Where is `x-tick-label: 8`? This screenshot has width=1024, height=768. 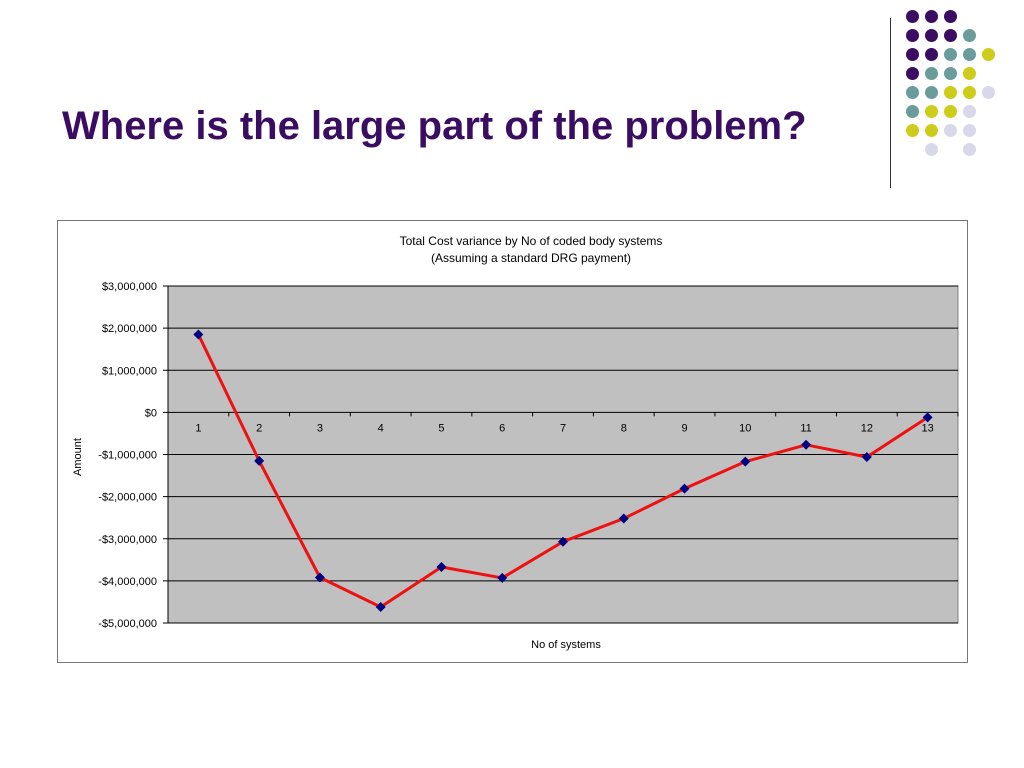
x-tick-label: 8 is located at coordinates (624, 428).